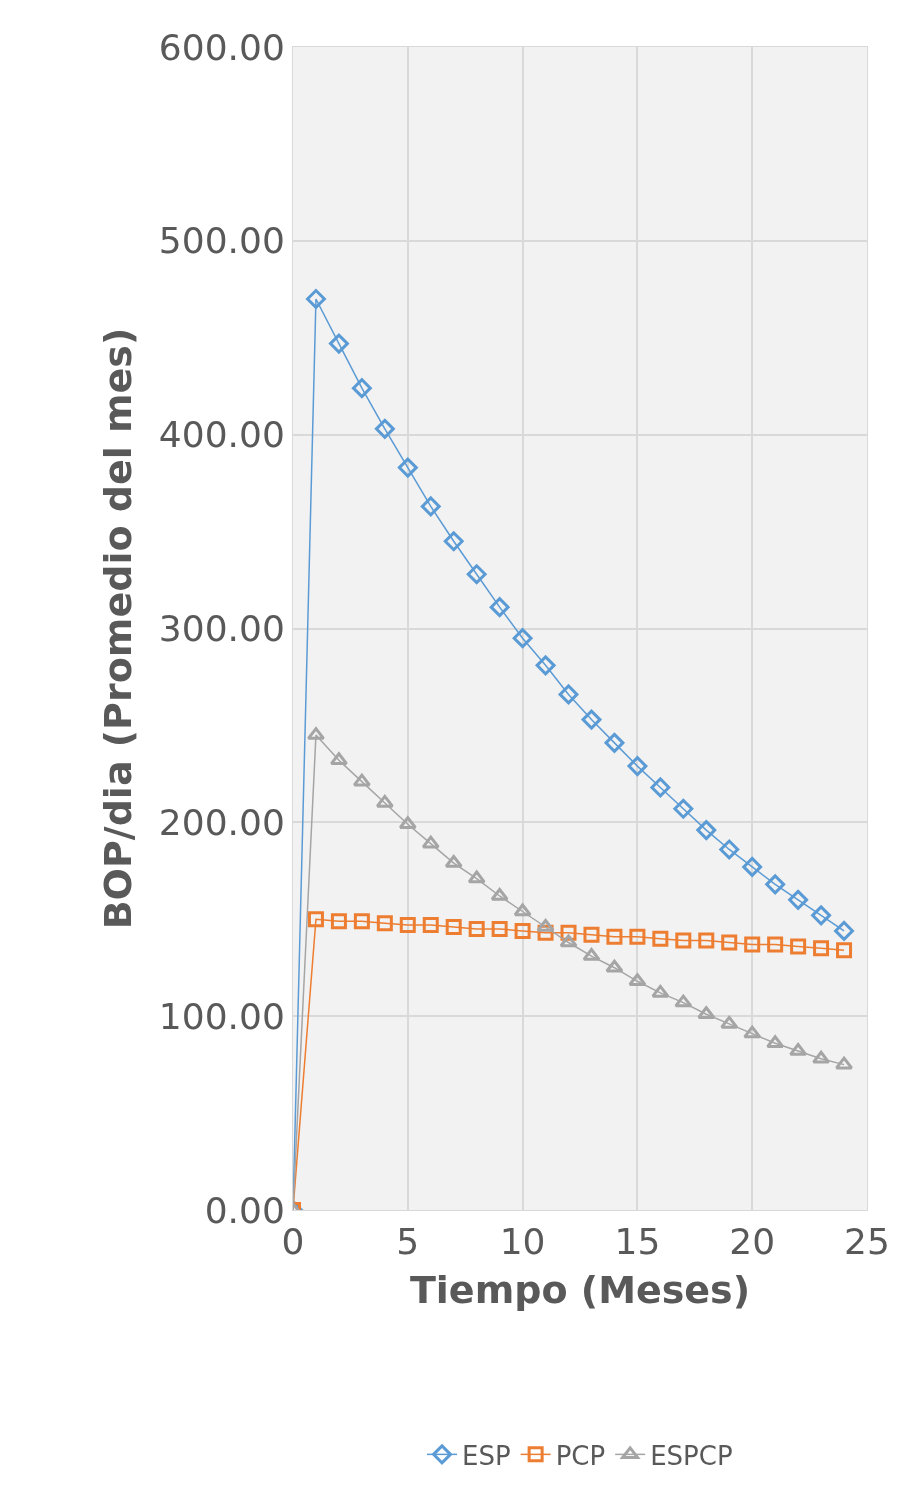 The height and width of the screenshot is (1490, 907). I want to click on x-tick-label: 25, so click(867, 1242).